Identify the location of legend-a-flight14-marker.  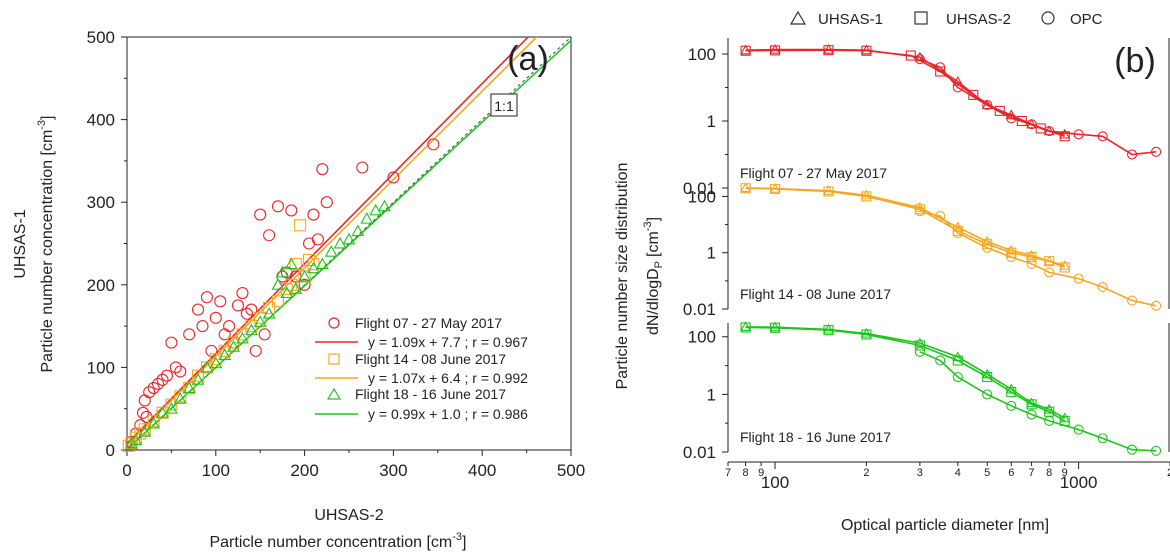
(334, 359).